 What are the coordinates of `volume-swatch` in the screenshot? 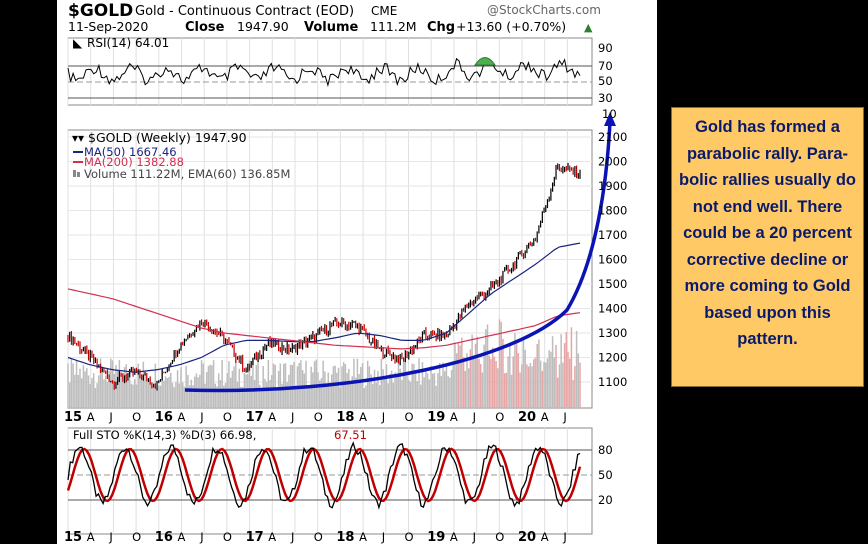 It's located at (74, 173).